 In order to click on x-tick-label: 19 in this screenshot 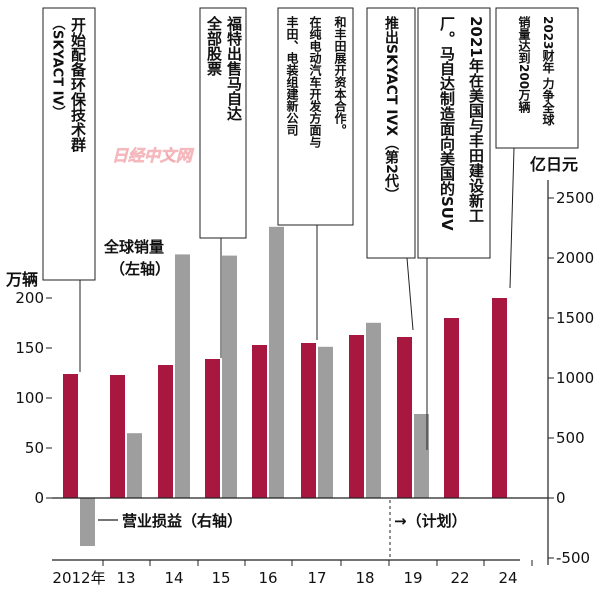, I will do `click(412, 578)`.